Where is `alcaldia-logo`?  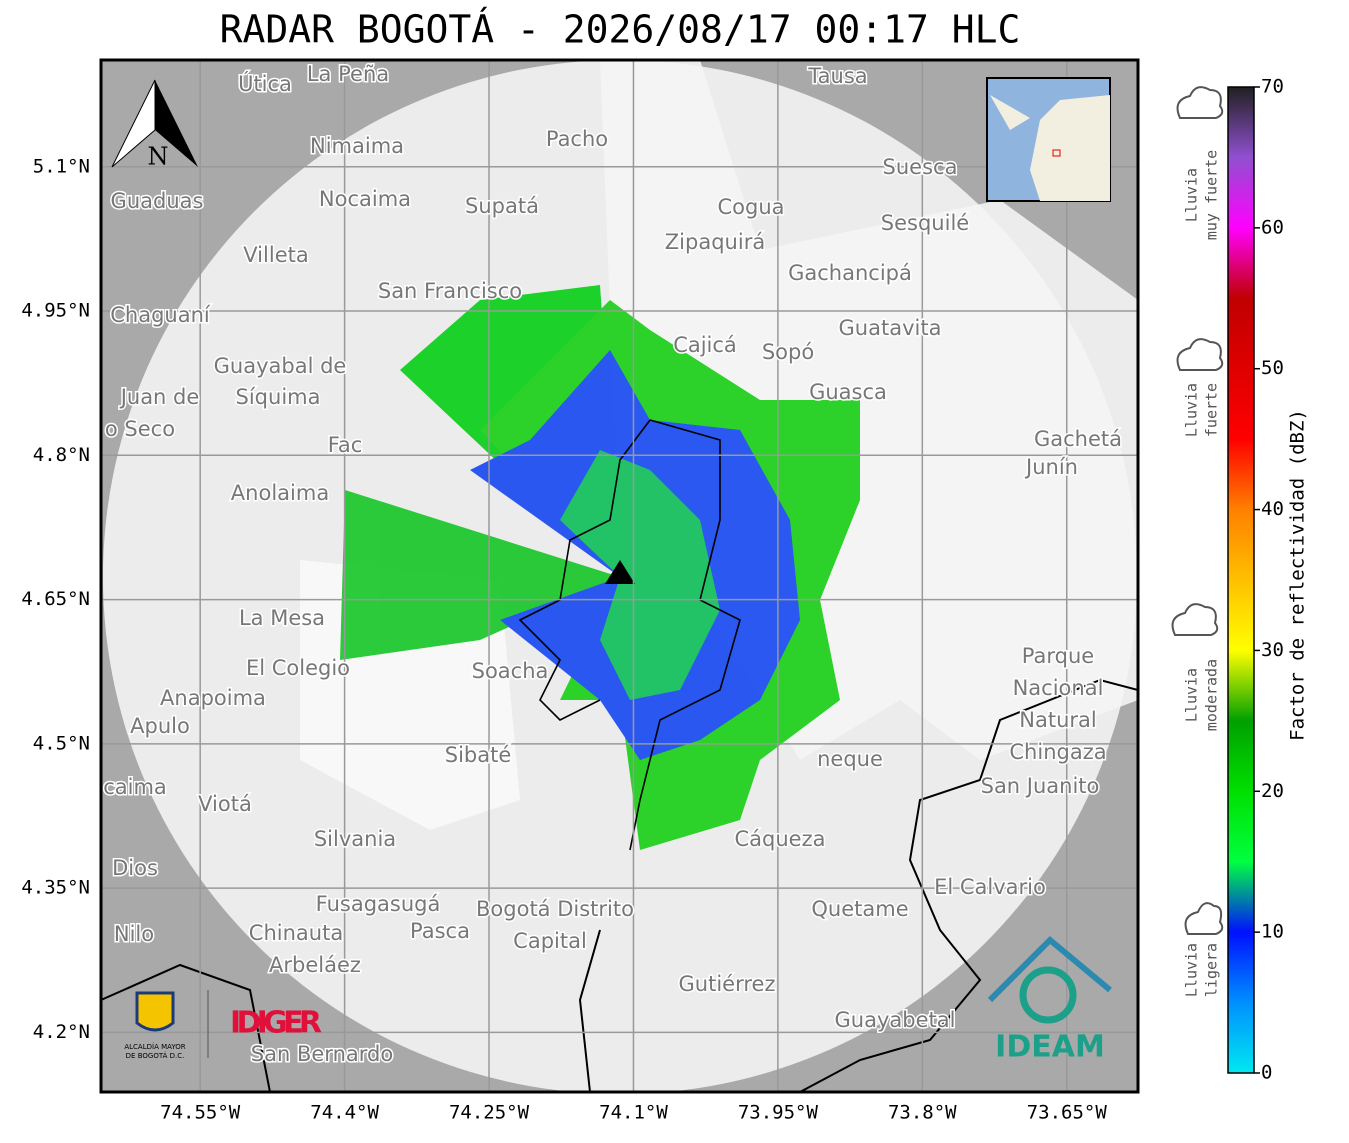 alcaldia-logo is located at coordinates (172, 1024).